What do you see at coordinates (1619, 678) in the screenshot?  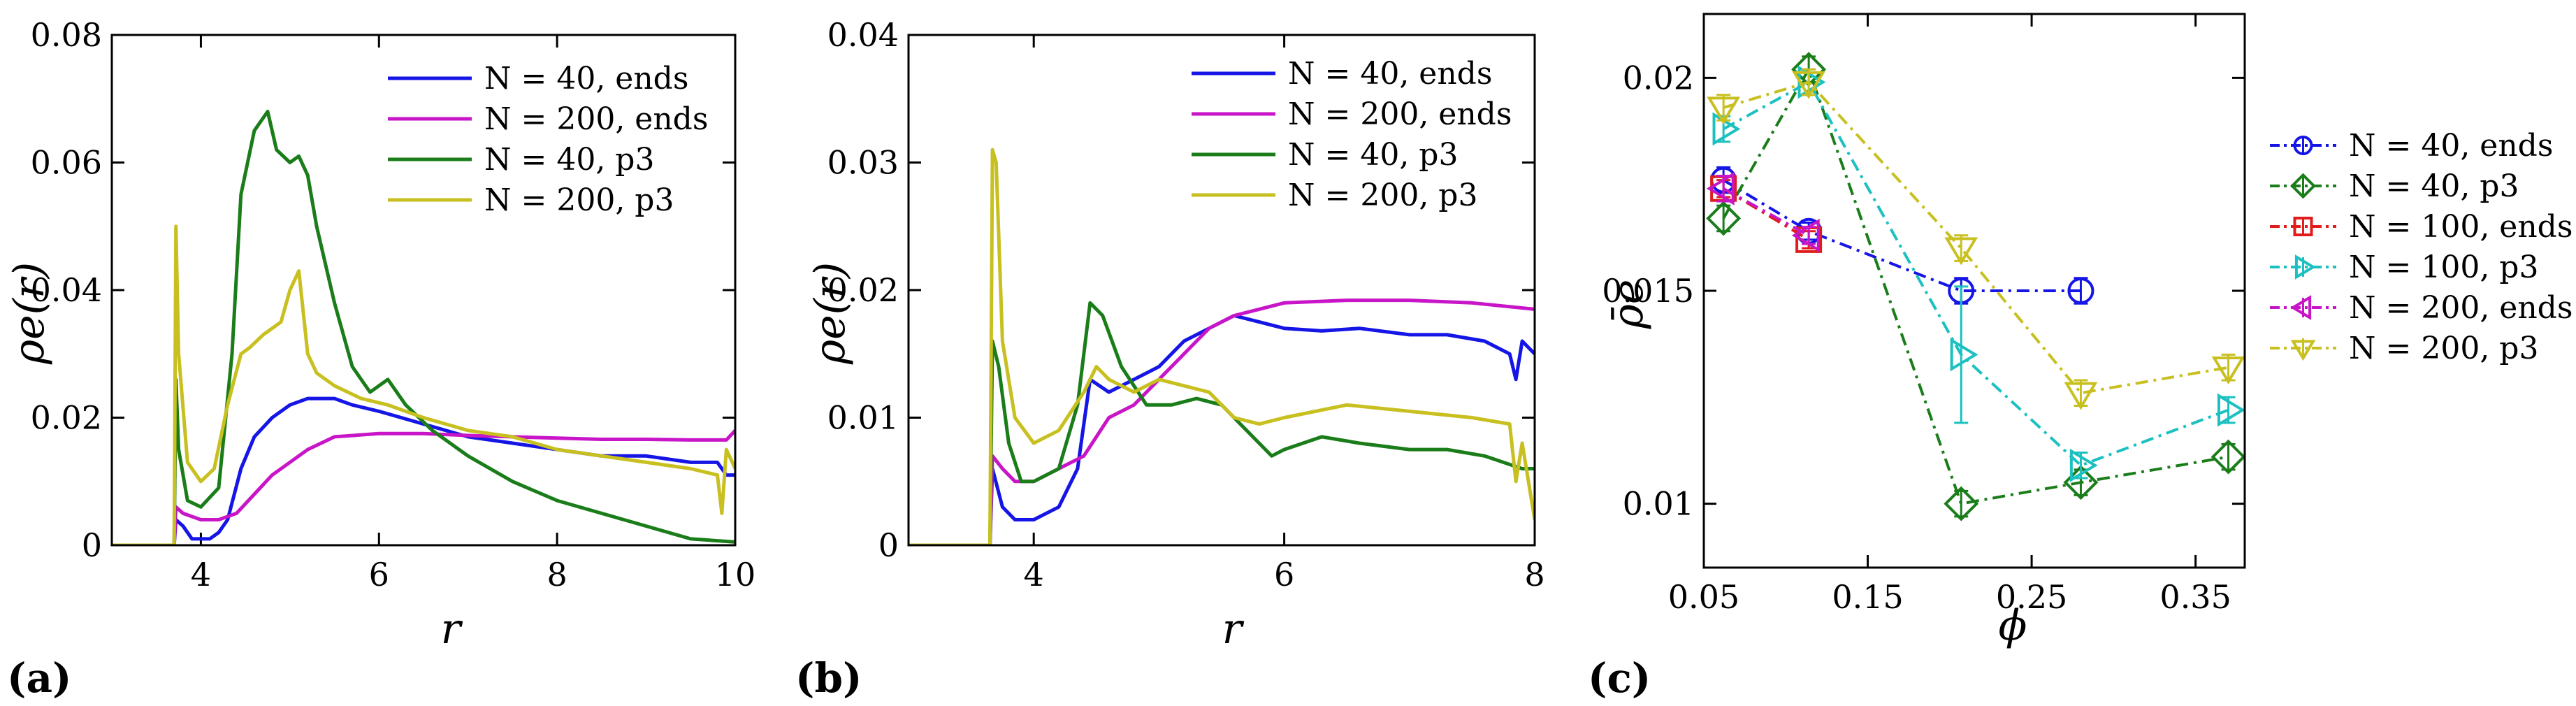 I see `panel-c-label: (c)` at bounding box center [1619, 678].